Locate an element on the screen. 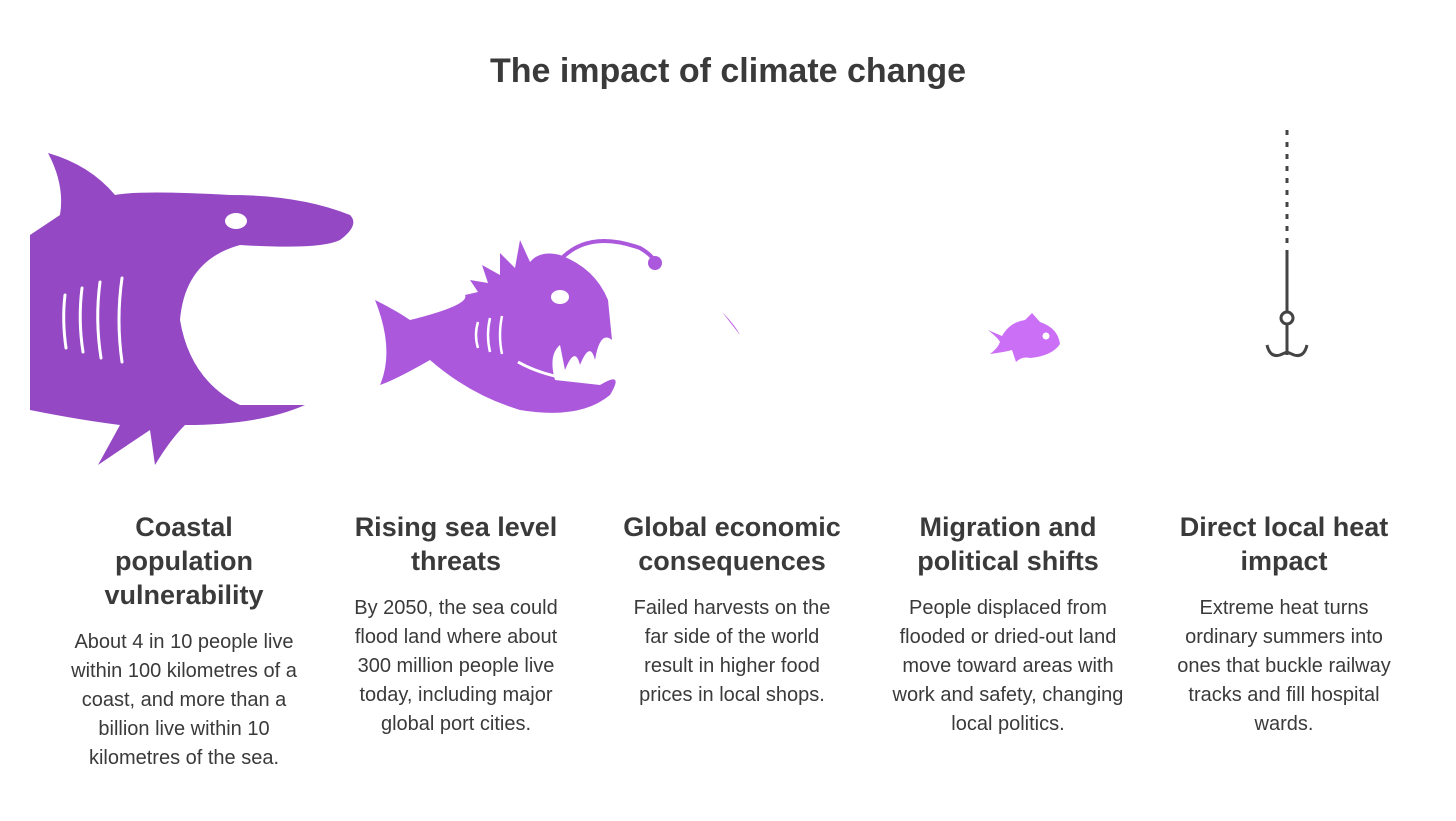  heading: Global economic consequences is located at coordinates (732, 544).